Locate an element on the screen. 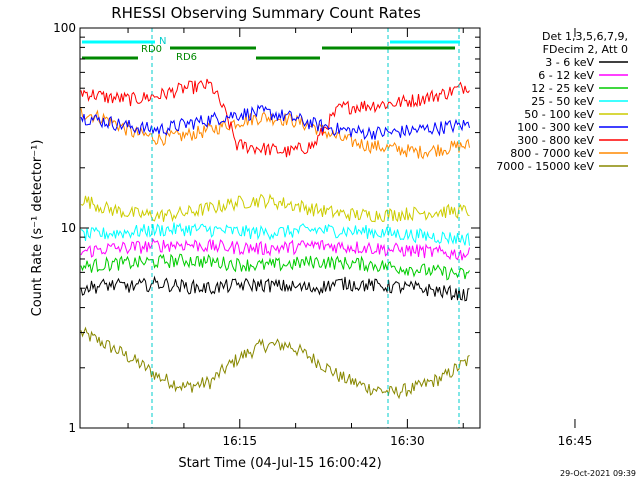  y-tick-label: 1 is located at coordinates (72, 428).